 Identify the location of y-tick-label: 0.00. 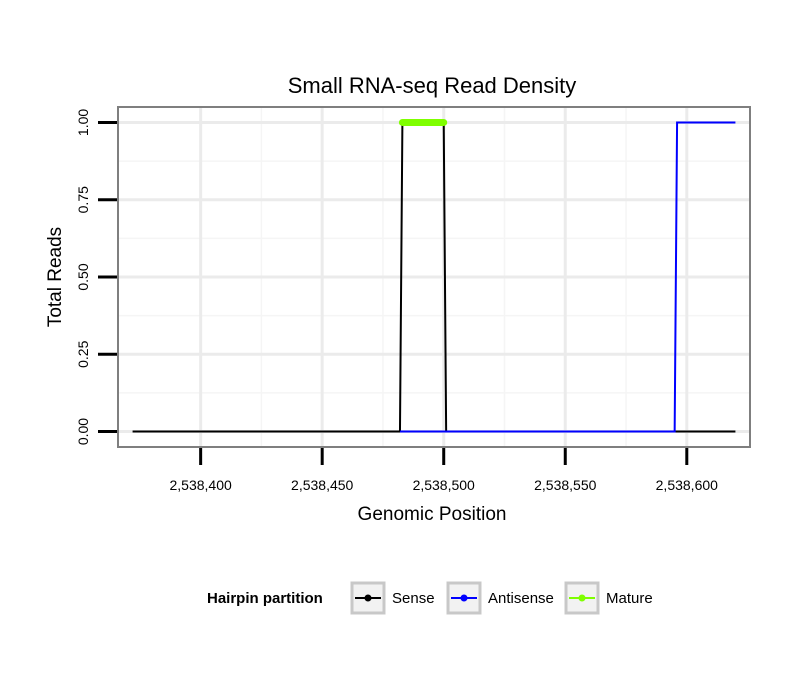
(83, 431).